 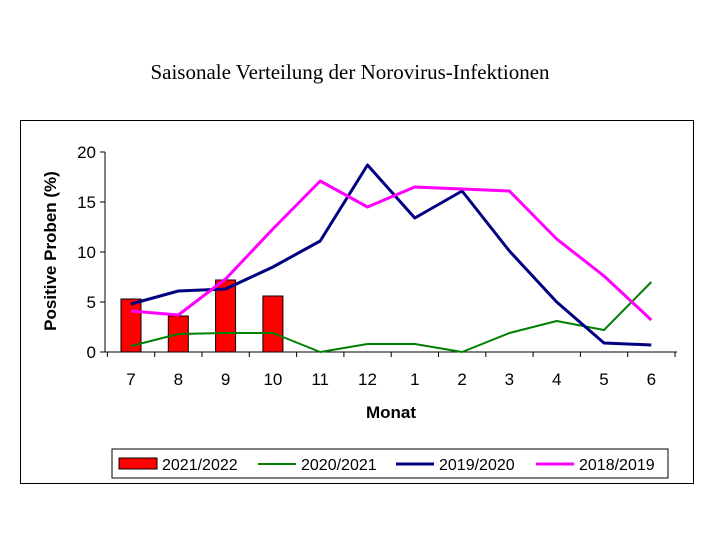 What do you see at coordinates (509, 379) in the screenshot?
I see `x-tick-label: 3` at bounding box center [509, 379].